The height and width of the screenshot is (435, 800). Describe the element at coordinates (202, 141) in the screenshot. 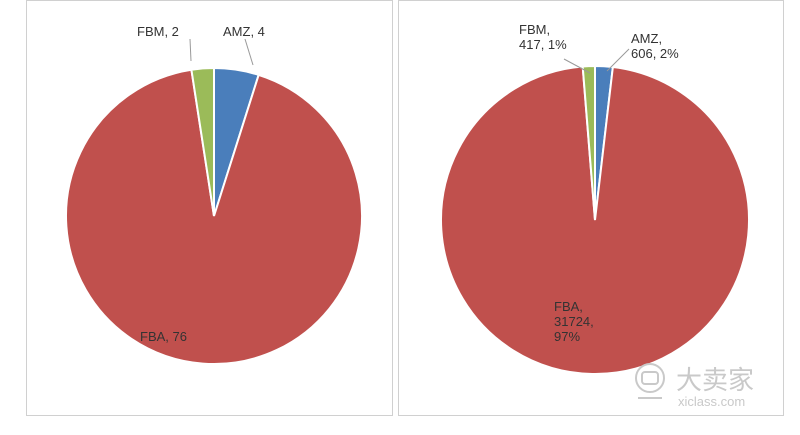

I see `left-pie-slice-fbm` at that location.